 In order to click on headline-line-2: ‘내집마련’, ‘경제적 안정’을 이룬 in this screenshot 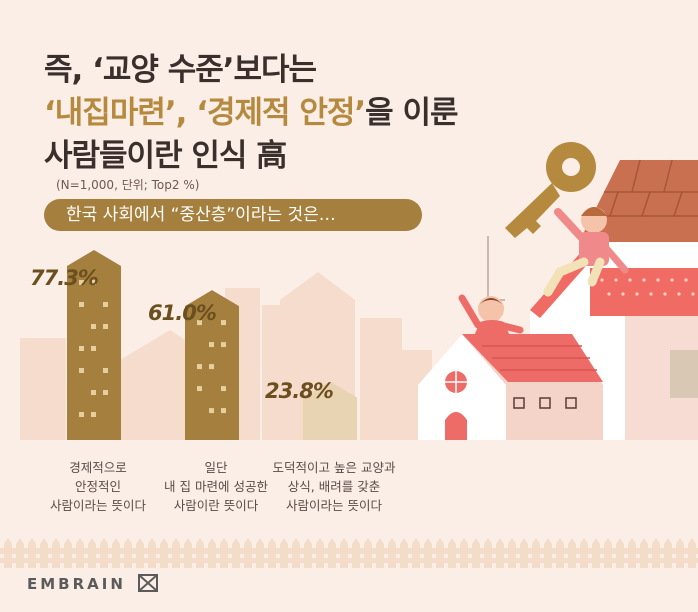, I will do `click(251, 109)`.